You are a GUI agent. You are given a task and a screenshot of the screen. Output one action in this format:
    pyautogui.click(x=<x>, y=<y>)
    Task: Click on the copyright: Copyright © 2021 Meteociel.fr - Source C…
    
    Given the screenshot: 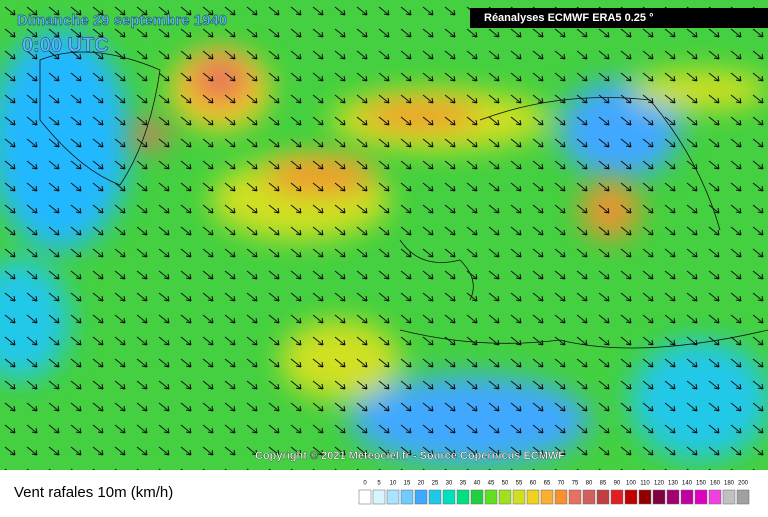 What is the action you would take?
    pyautogui.click(x=410, y=456)
    